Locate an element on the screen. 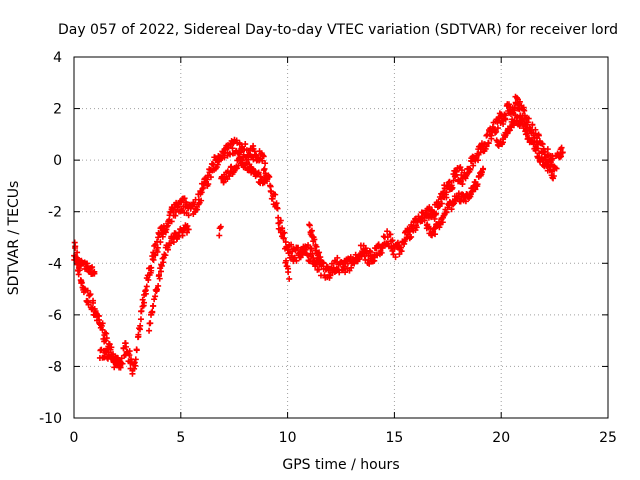  y-tick-label: -8 is located at coordinates (55, 367).